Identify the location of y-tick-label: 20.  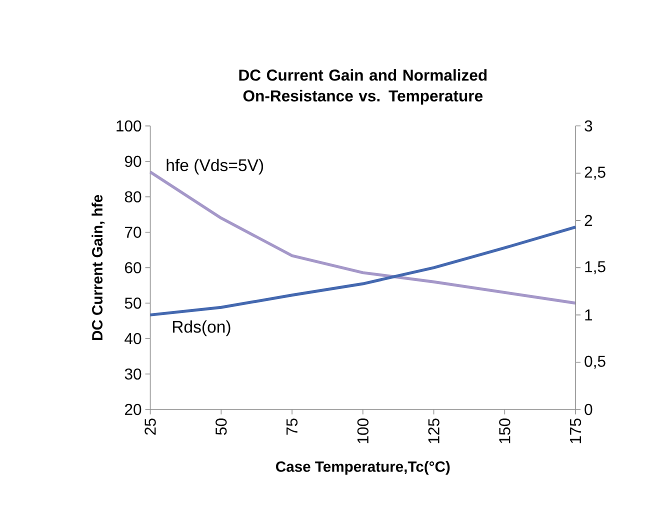
(133, 409).